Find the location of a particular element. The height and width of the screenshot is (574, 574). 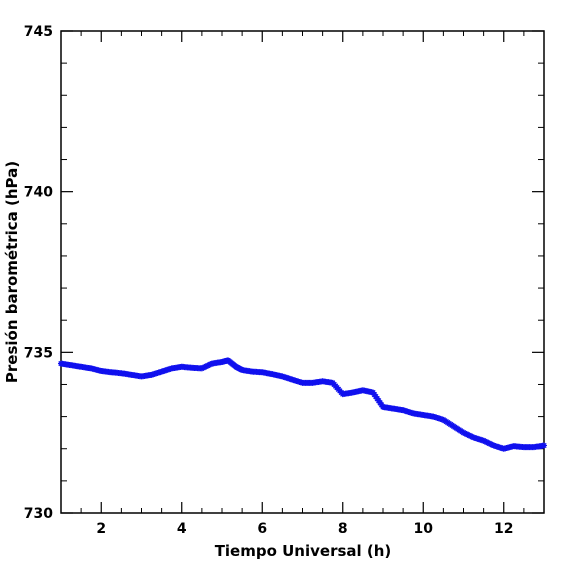

x-axis-title: Tiempo Universal (h) is located at coordinates (303, 551).